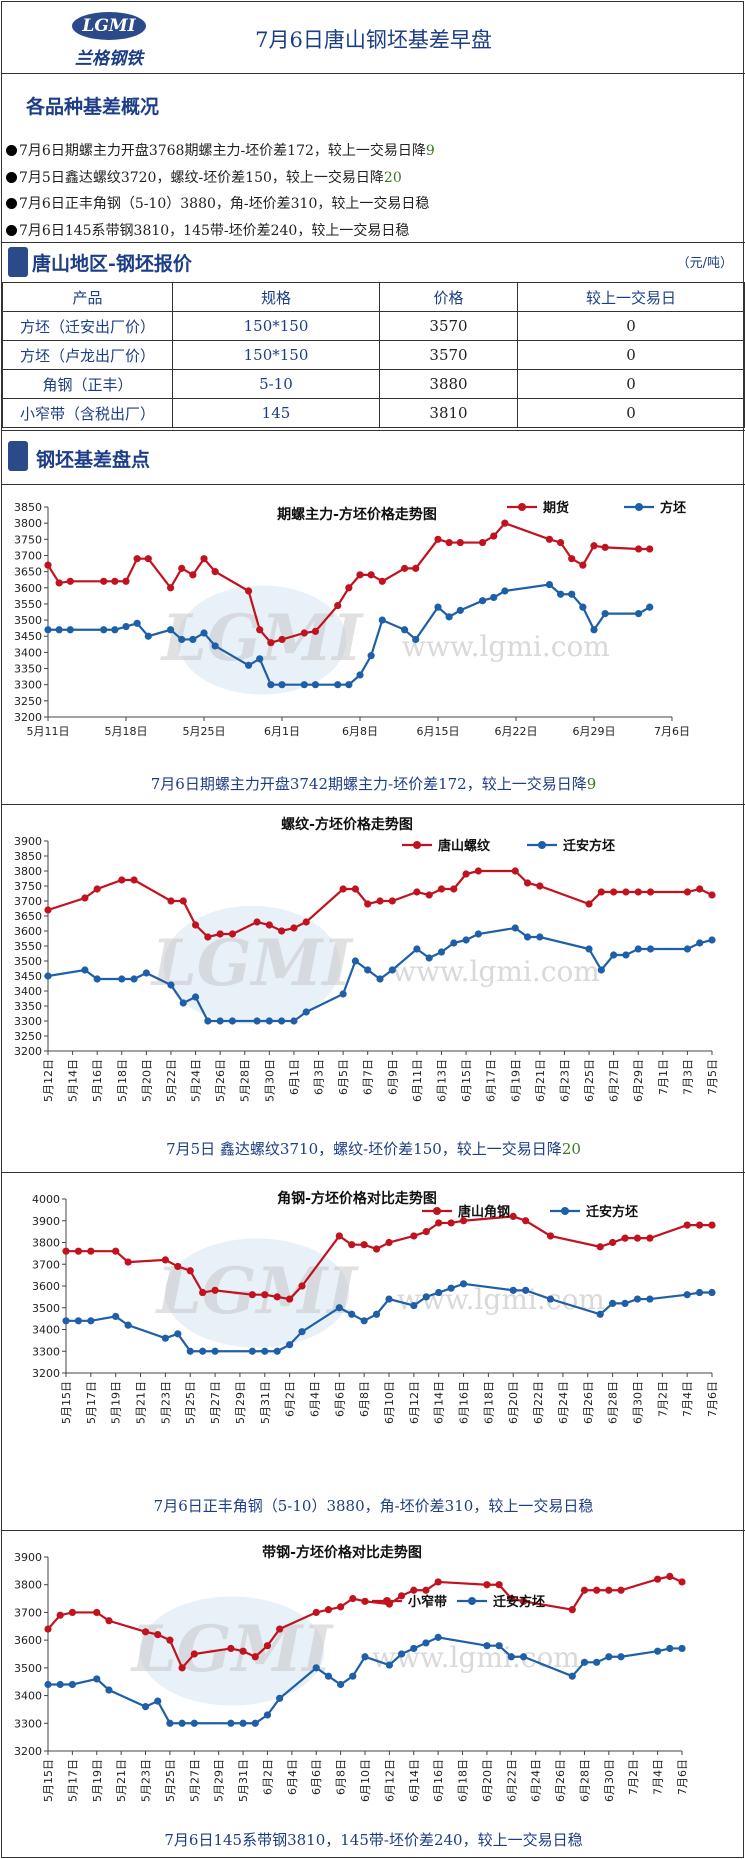  Describe the element at coordinates (93, 460) in the screenshot. I see `basis-heading: 钢坯基差盘点` at that location.